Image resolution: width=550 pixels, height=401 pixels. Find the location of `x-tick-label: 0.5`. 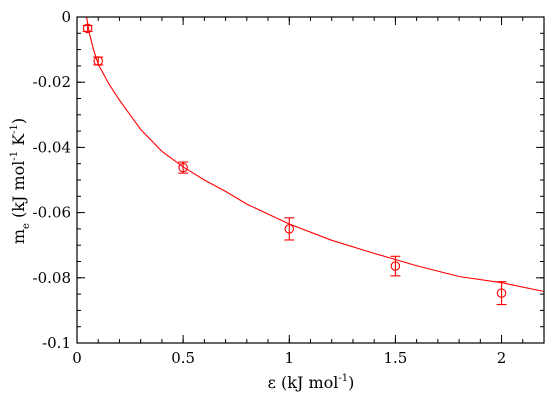

x-tick-label: 0.5 is located at coordinates (183, 358).